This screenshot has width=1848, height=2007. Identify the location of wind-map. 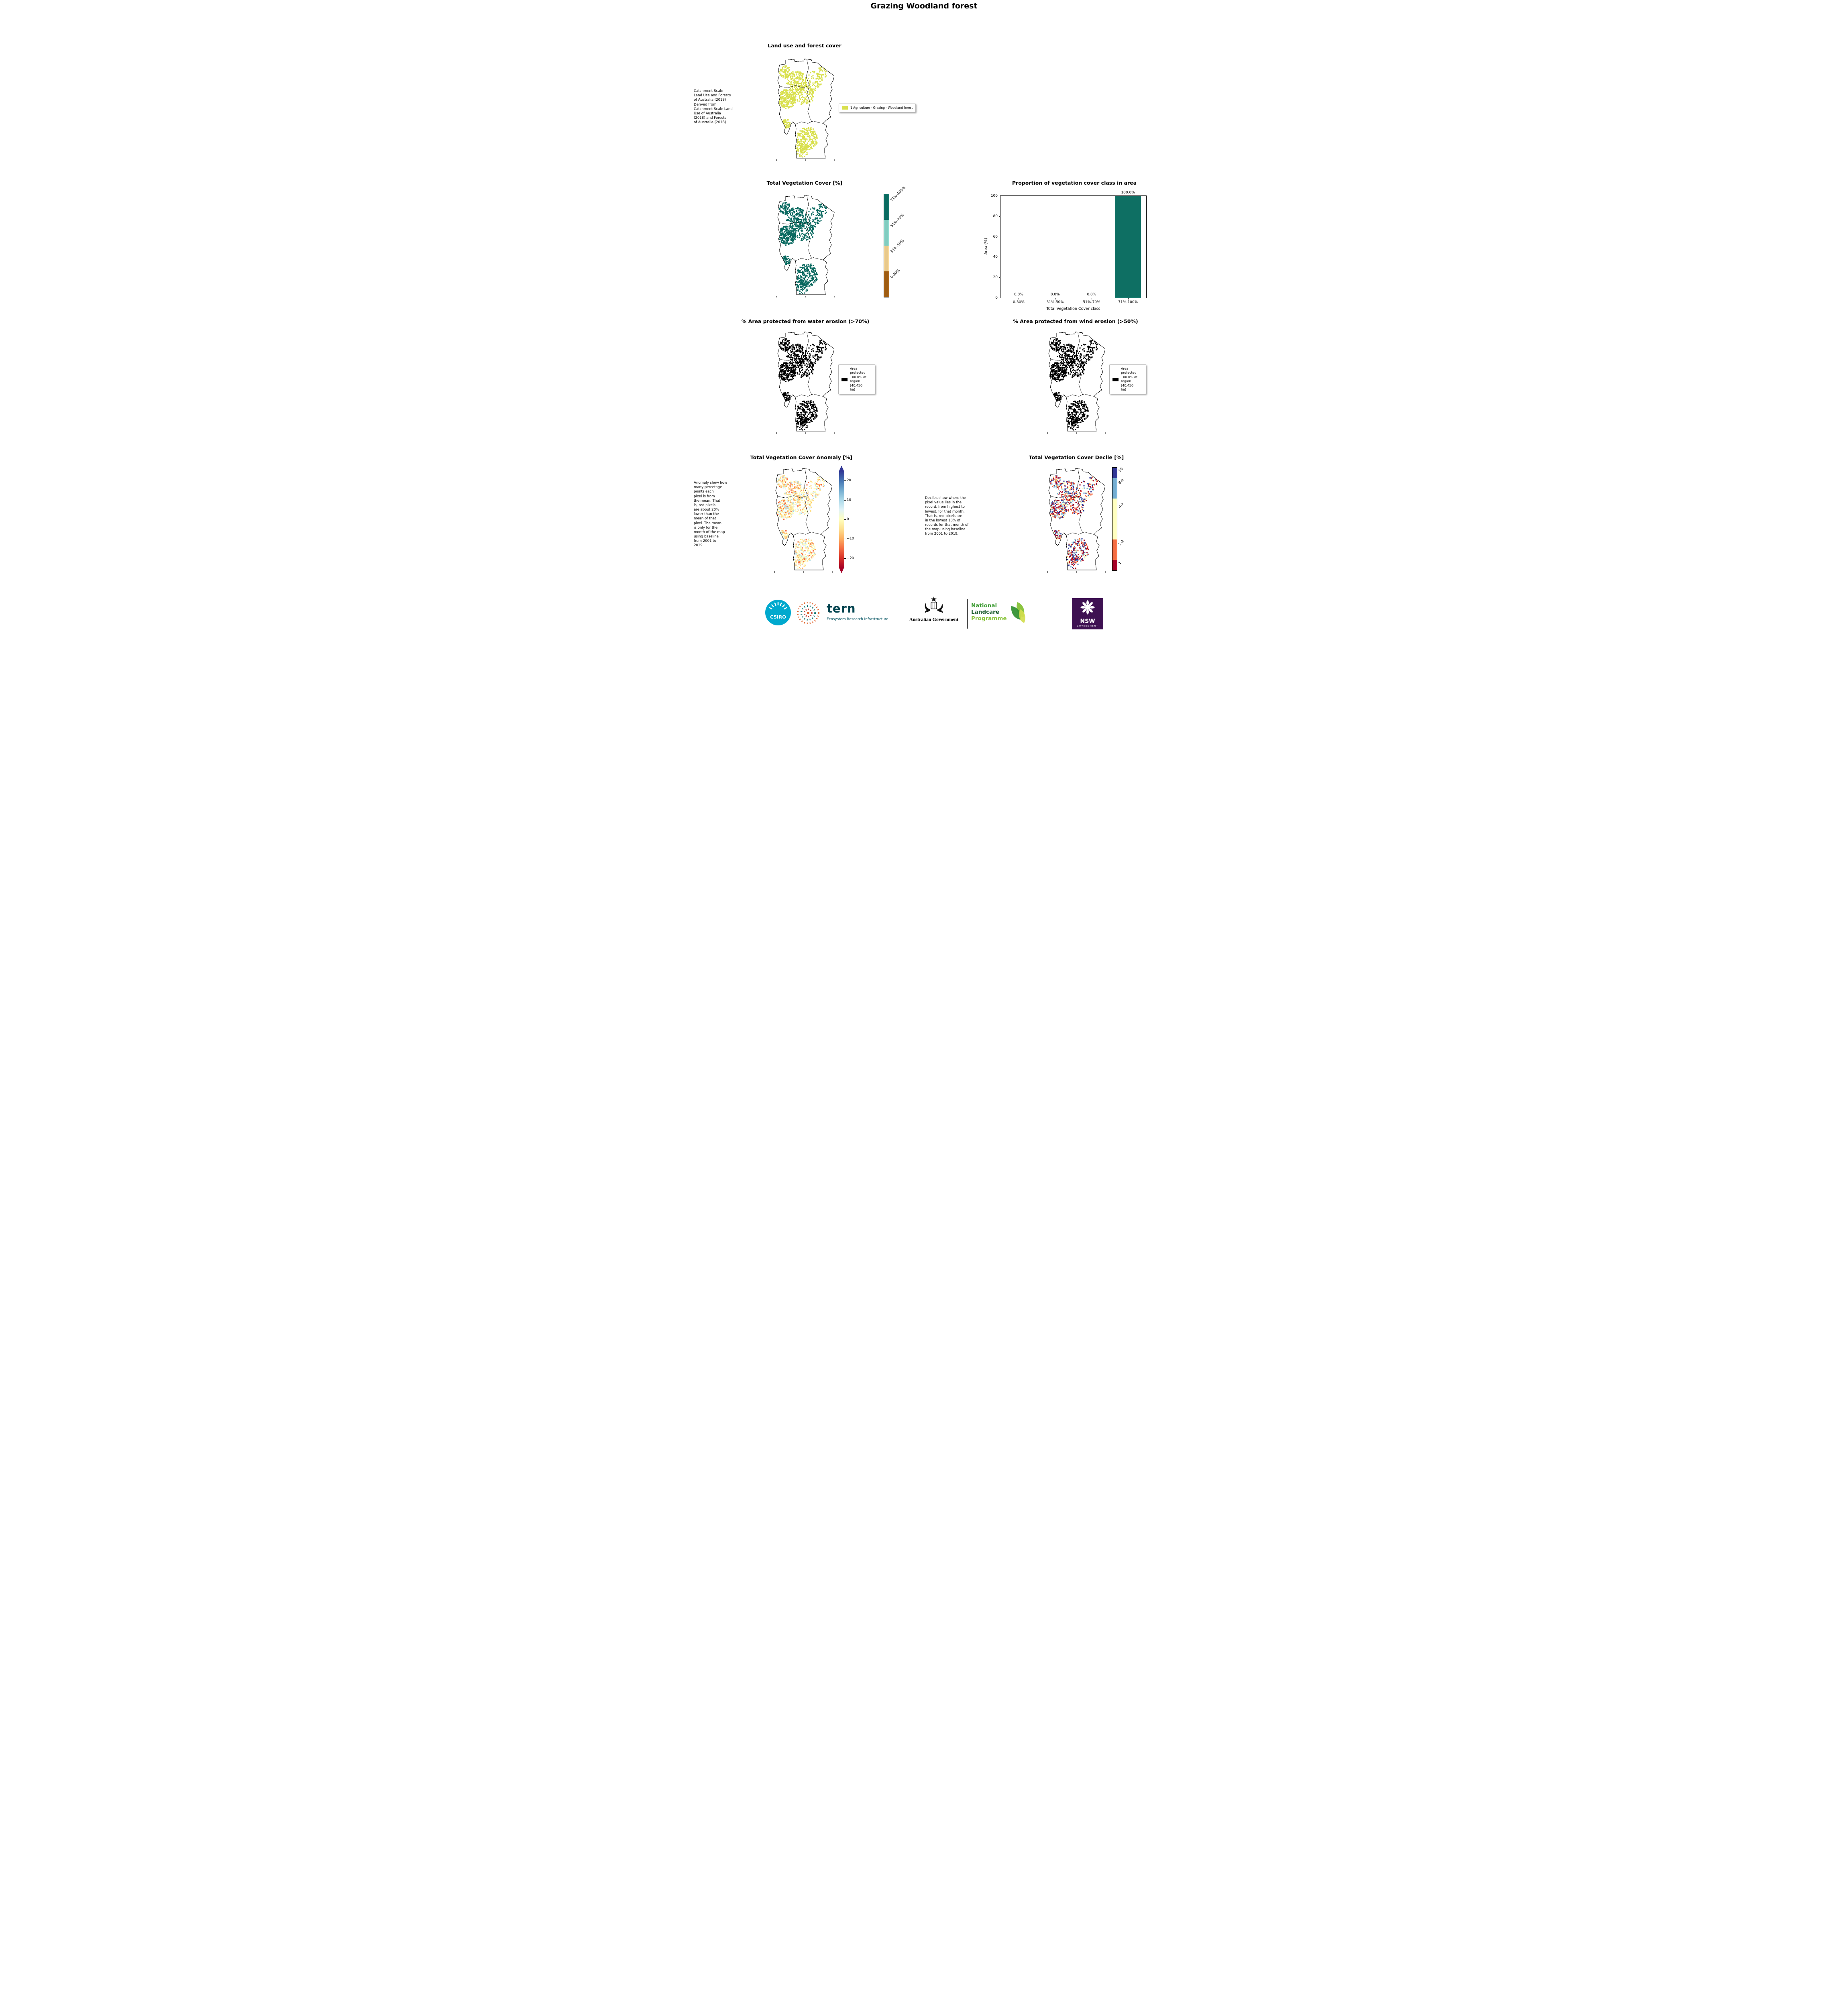
(1076, 381).